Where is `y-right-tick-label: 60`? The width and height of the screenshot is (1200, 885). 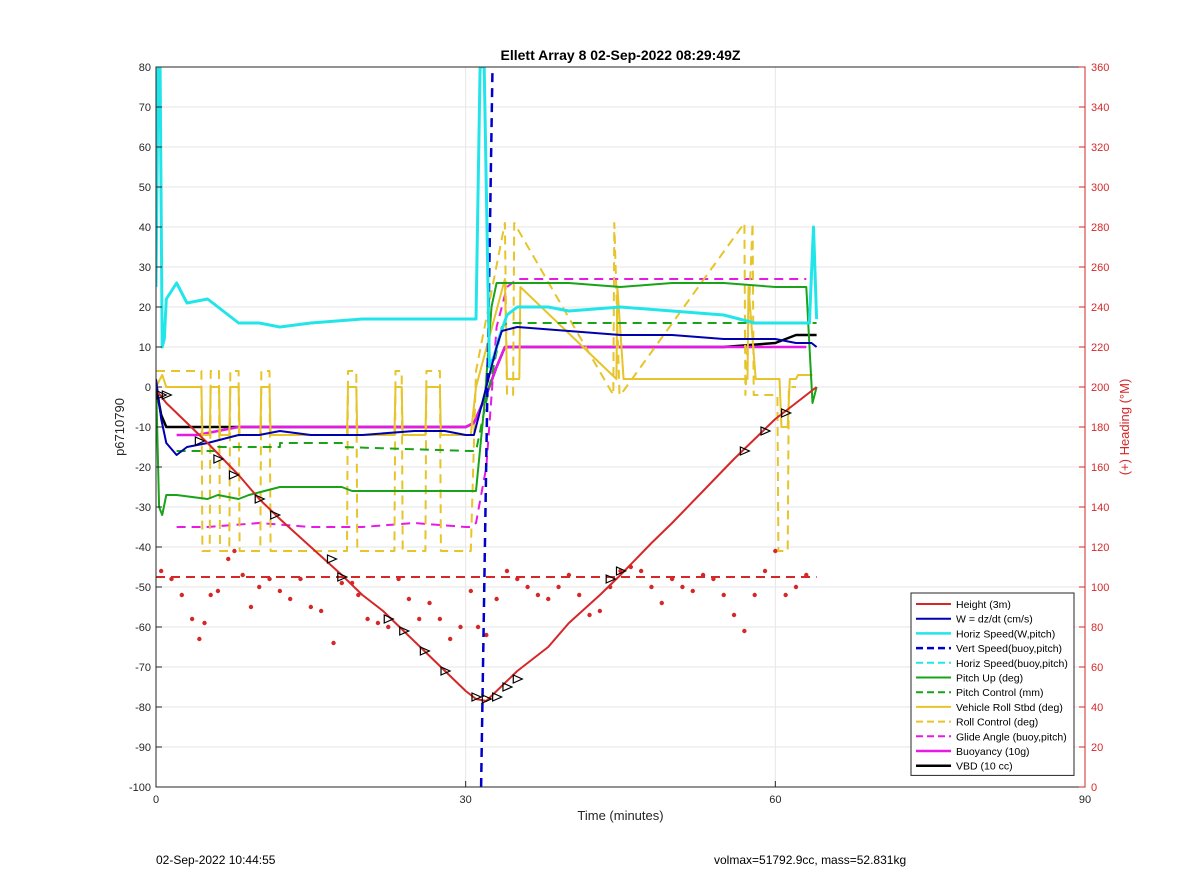 y-right-tick-label: 60 is located at coordinates (1097, 668).